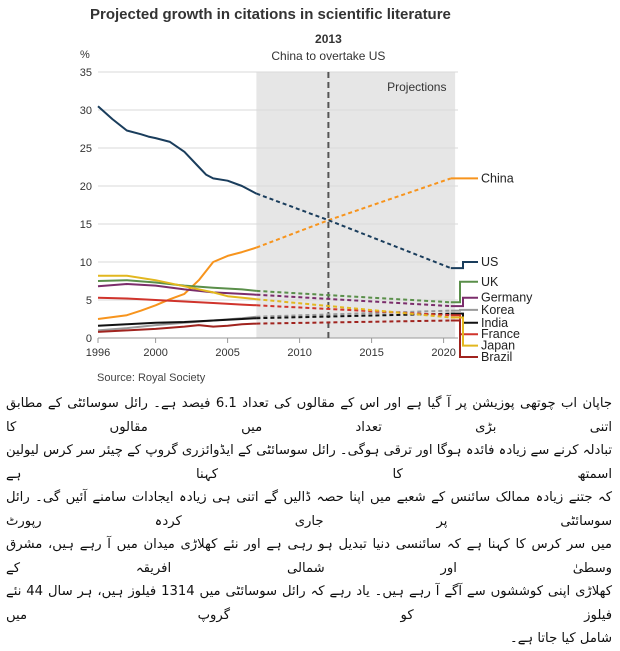 The width and height of the screenshot is (620, 651). Describe the element at coordinates (227, 353) in the screenshot. I see `x-tick-label: 2005` at that location.